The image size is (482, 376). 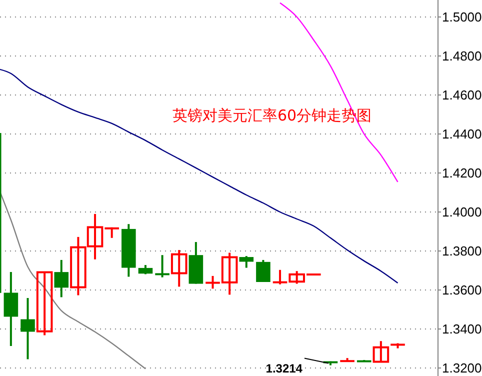 What do you see at coordinates (462, 329) in the screenshot?
I see `y-tick-label: 1.3400` at bounding box center [462, 329].